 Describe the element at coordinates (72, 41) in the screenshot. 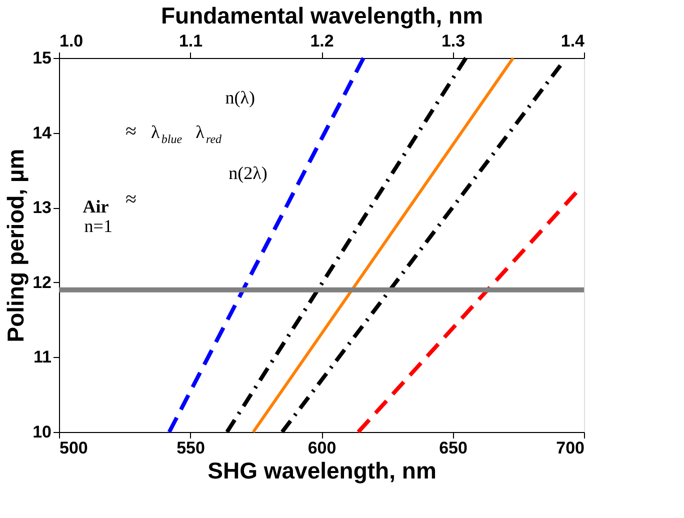

I see `x2-tick-label: 1.0` at that location.